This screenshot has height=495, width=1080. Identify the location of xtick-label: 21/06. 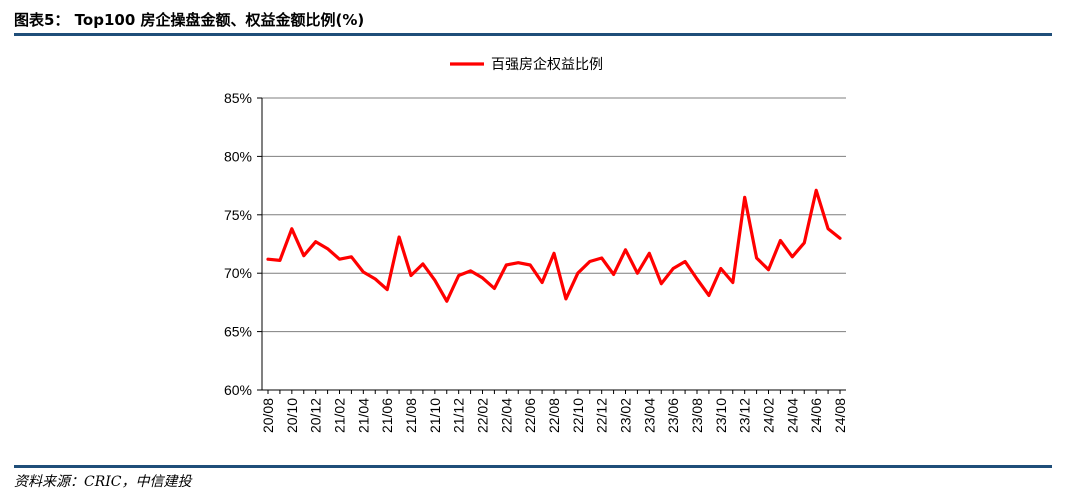
(387, 415).